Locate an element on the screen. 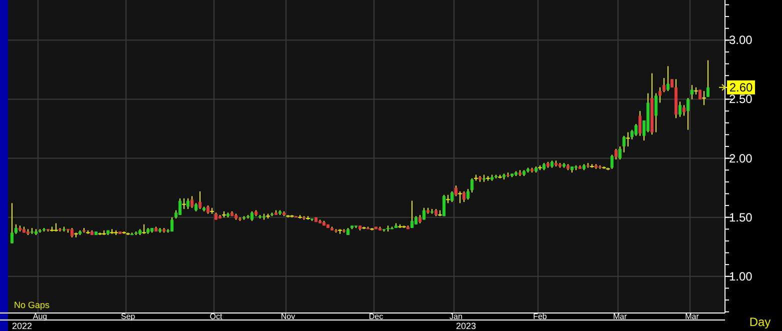  x-tick-label: Jan is located at coordinates (456, 316).